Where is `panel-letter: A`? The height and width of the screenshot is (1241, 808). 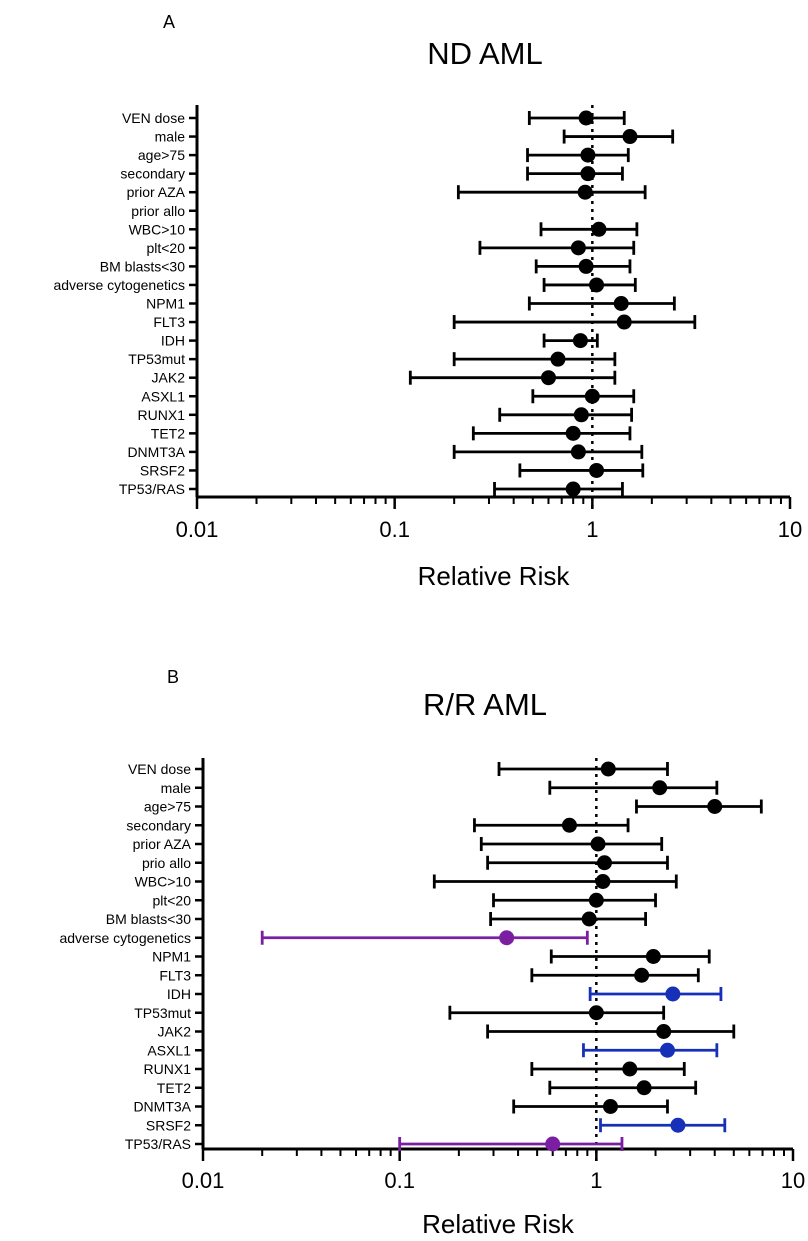 panel-letter: A is located at coordinates (169, 22).